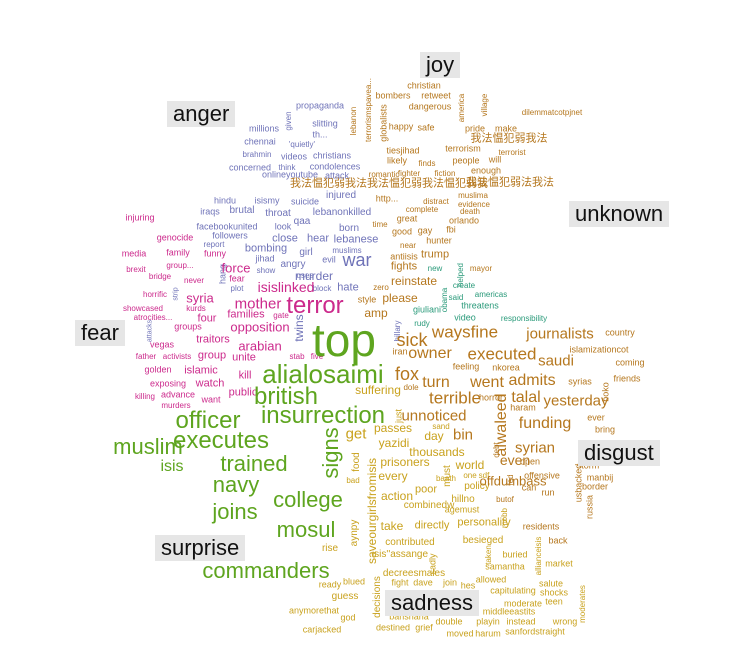 This screenshot has height=662, width=753. I want to click on word-videos: videos, so click(294, 156).